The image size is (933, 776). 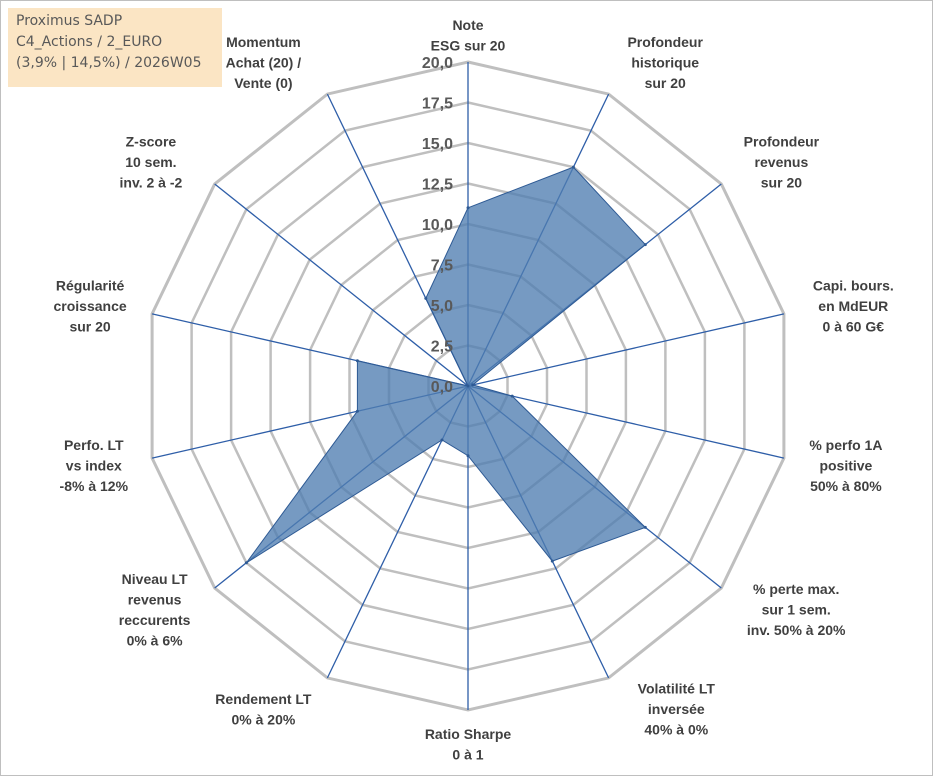 I want to click on axis-label: Profondeur historique sur 20, so click(x=665, y=62).